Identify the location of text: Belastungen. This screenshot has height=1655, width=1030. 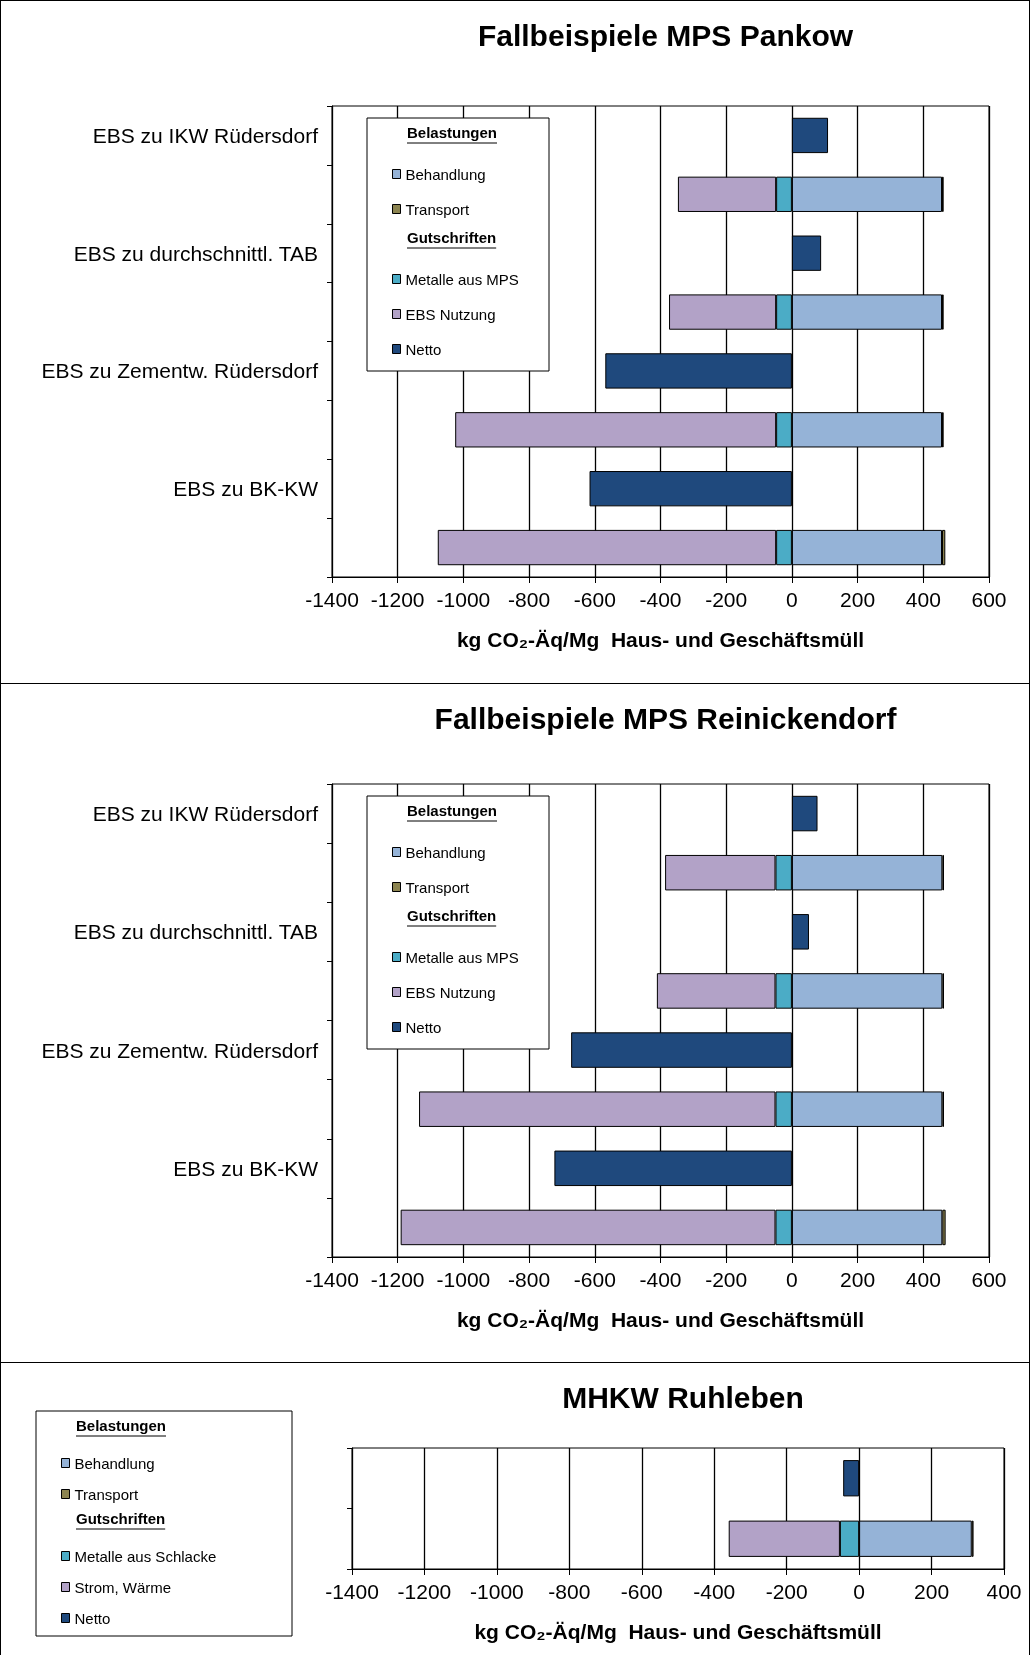
(121, 1425).